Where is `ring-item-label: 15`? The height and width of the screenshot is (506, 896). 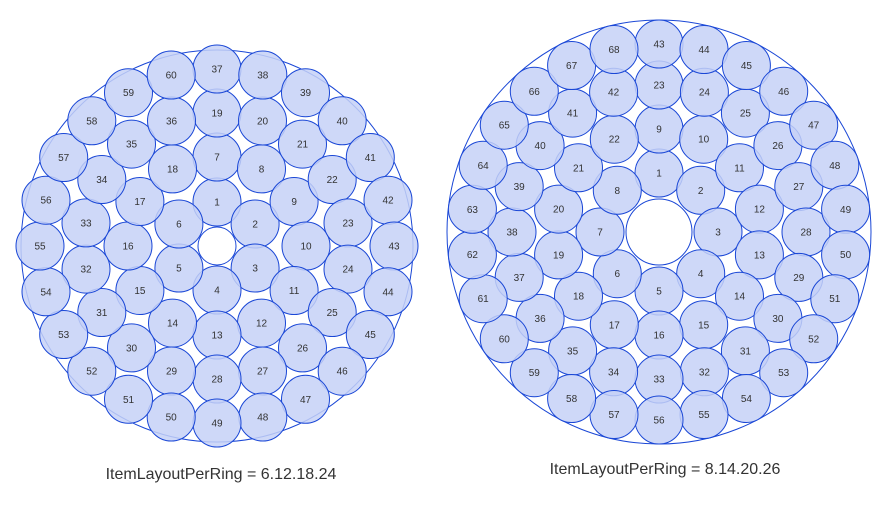
ring-item-label: 15 is located at coordinates (704, 325).